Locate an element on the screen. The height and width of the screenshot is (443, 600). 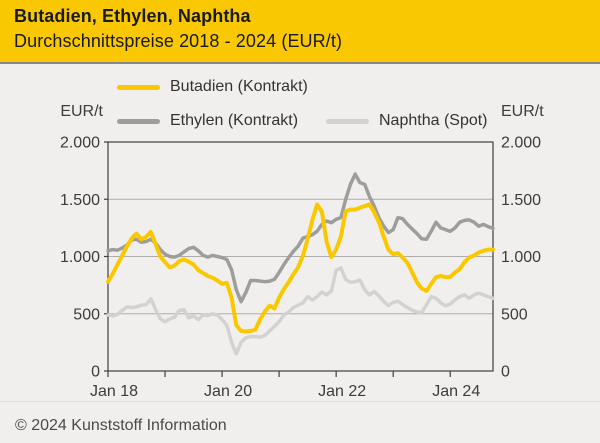
y-tick-label-left: 1.500 is located at coordinates (80, 200).